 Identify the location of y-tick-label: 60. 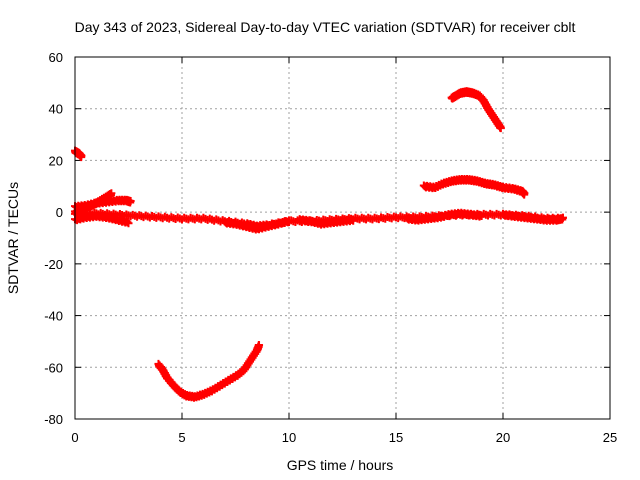
(56, 57).